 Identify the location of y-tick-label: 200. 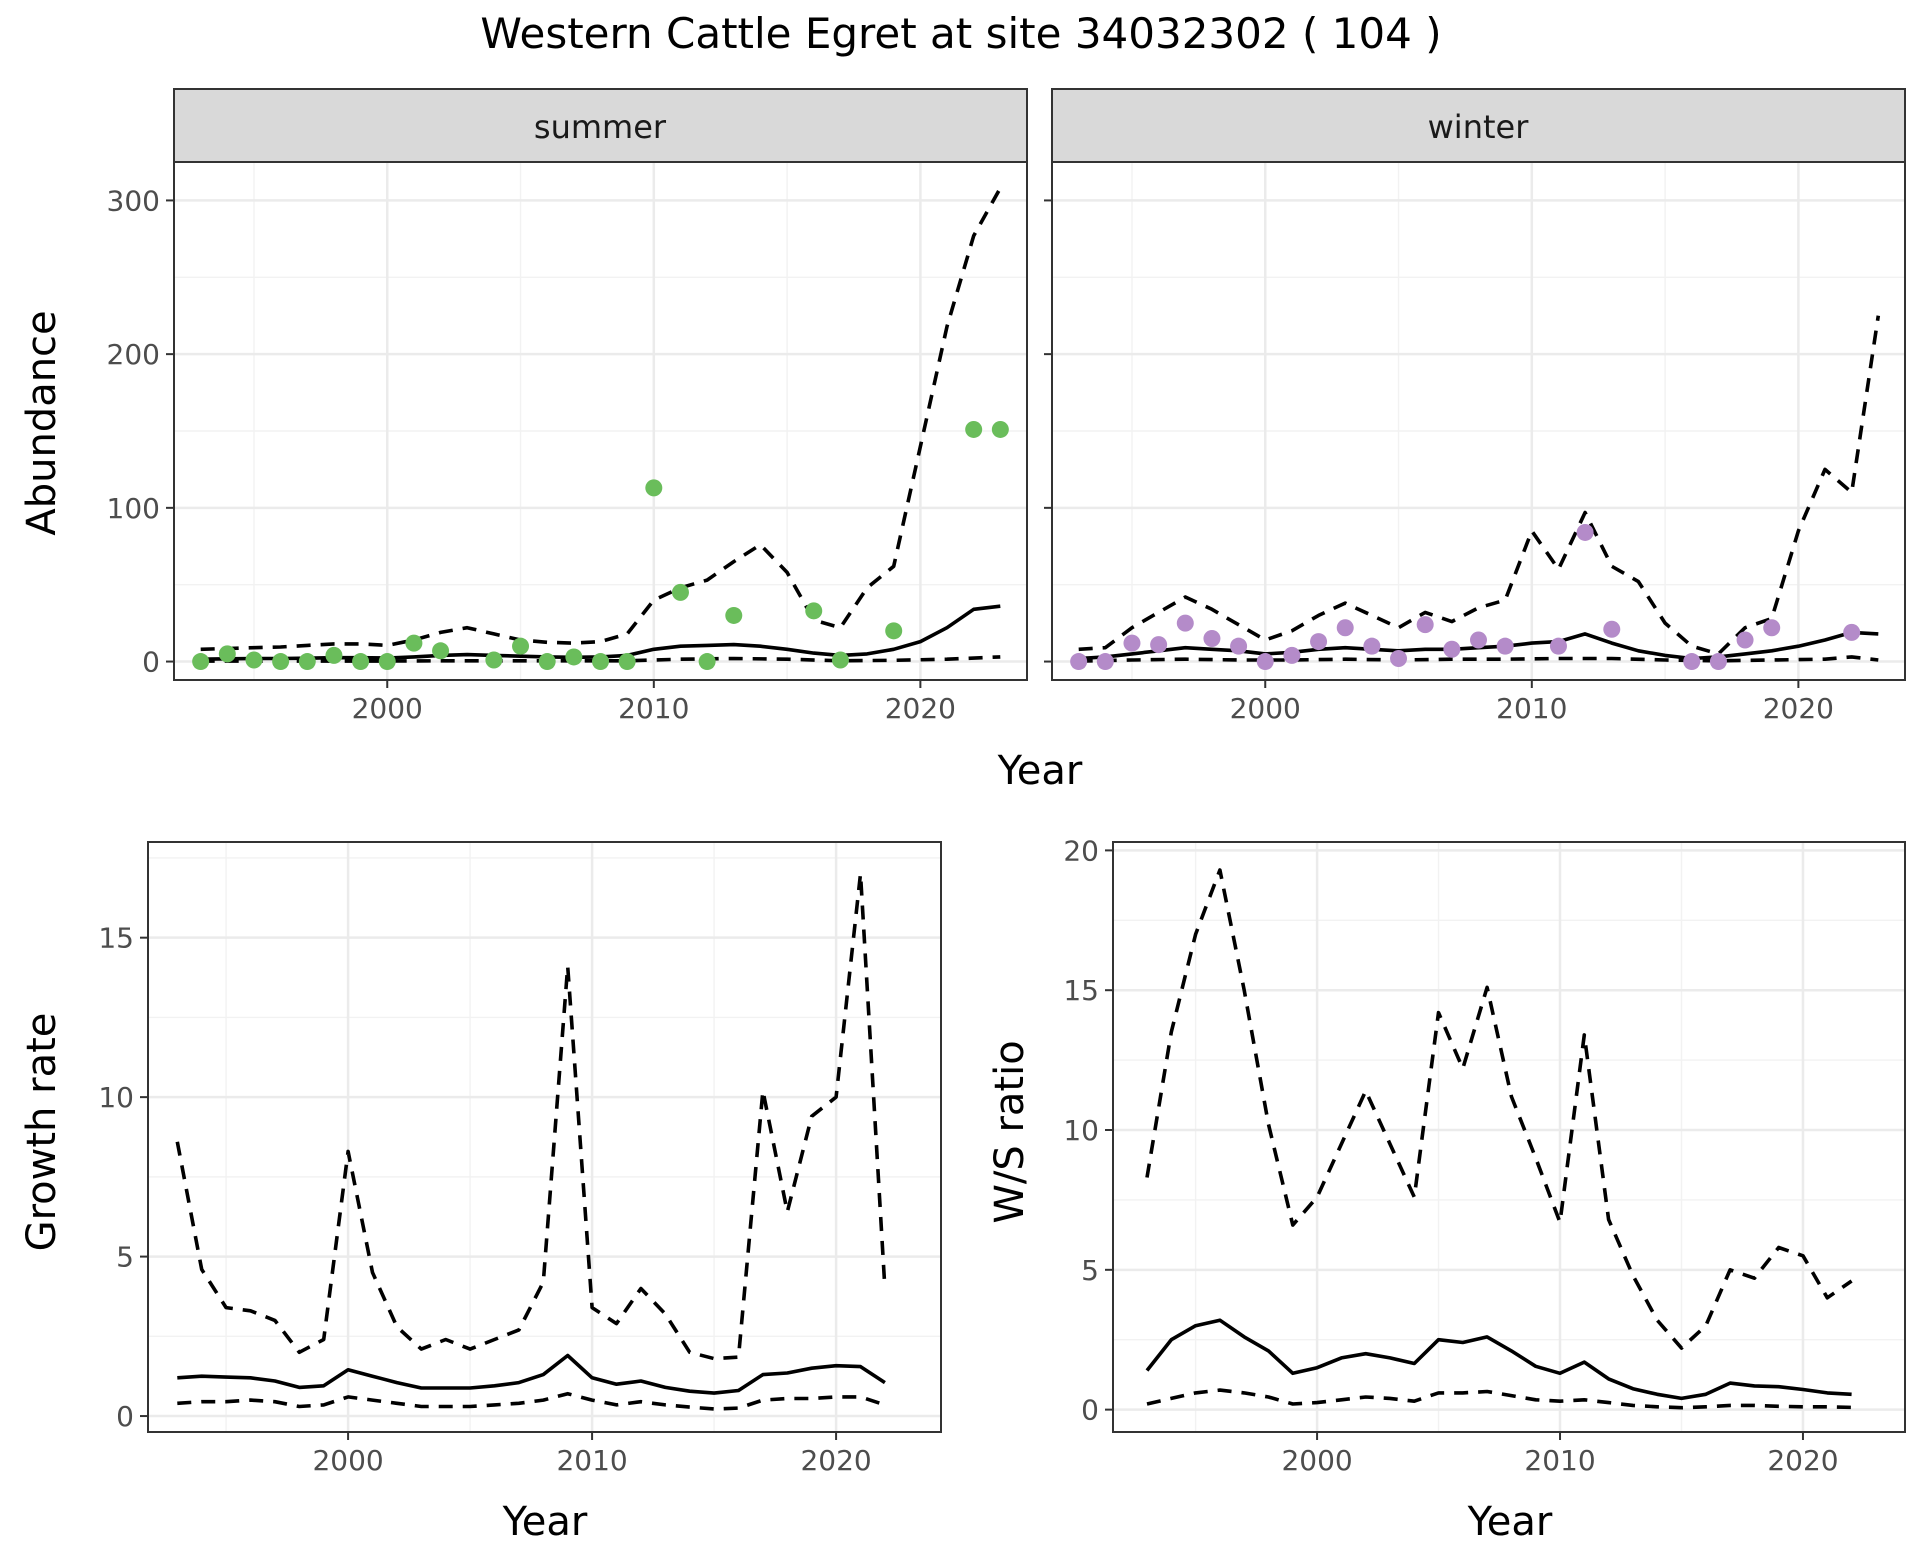
(133, 354).